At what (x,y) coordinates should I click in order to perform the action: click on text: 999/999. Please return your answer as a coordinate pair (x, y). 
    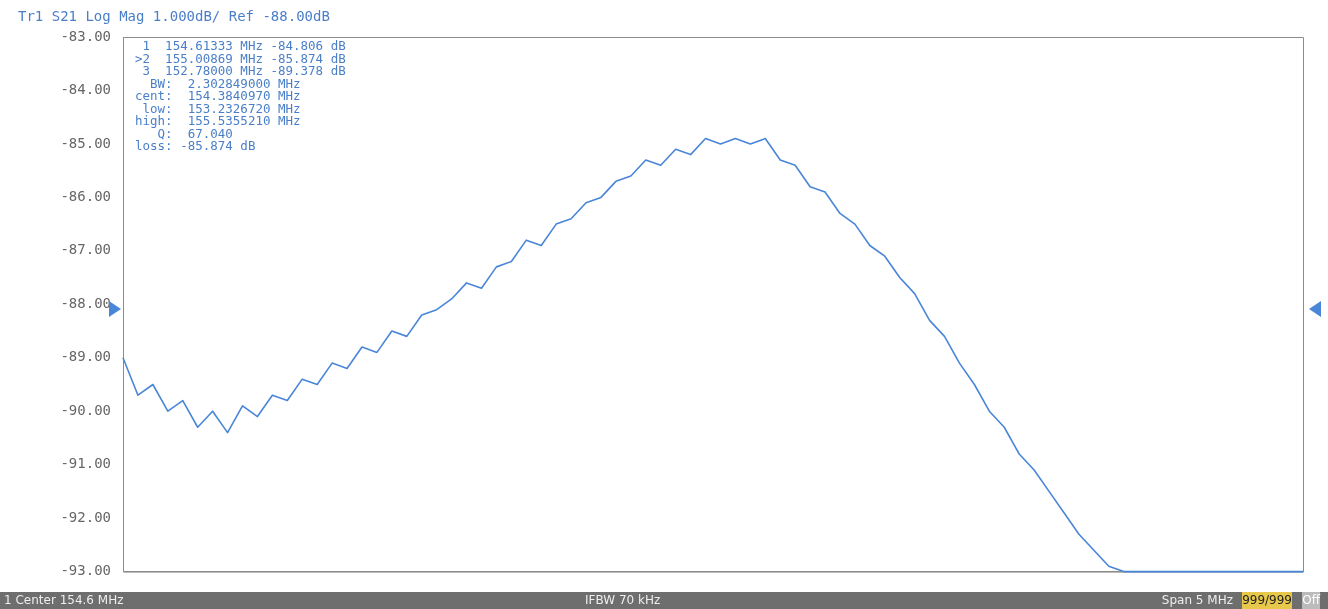
    Looking at the image, I should click on (1267, 600).